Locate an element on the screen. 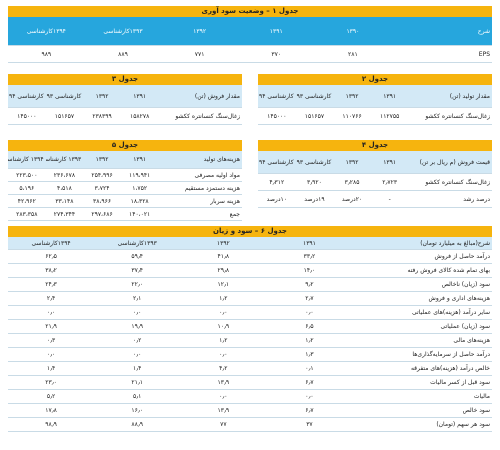 The height and width of the screenshot is (450, 500). cell: - is located at coordinates (389, 199).